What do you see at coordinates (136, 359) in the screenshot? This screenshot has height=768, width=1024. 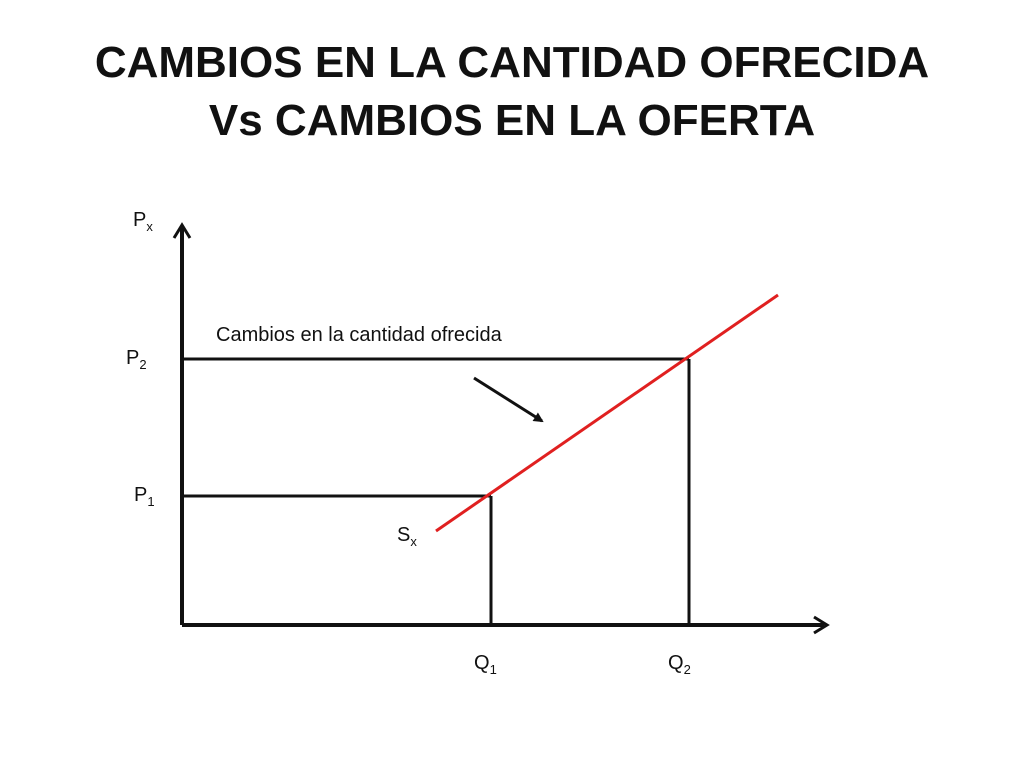 I see `p2-label: P2` at bounding box center [136, 359].